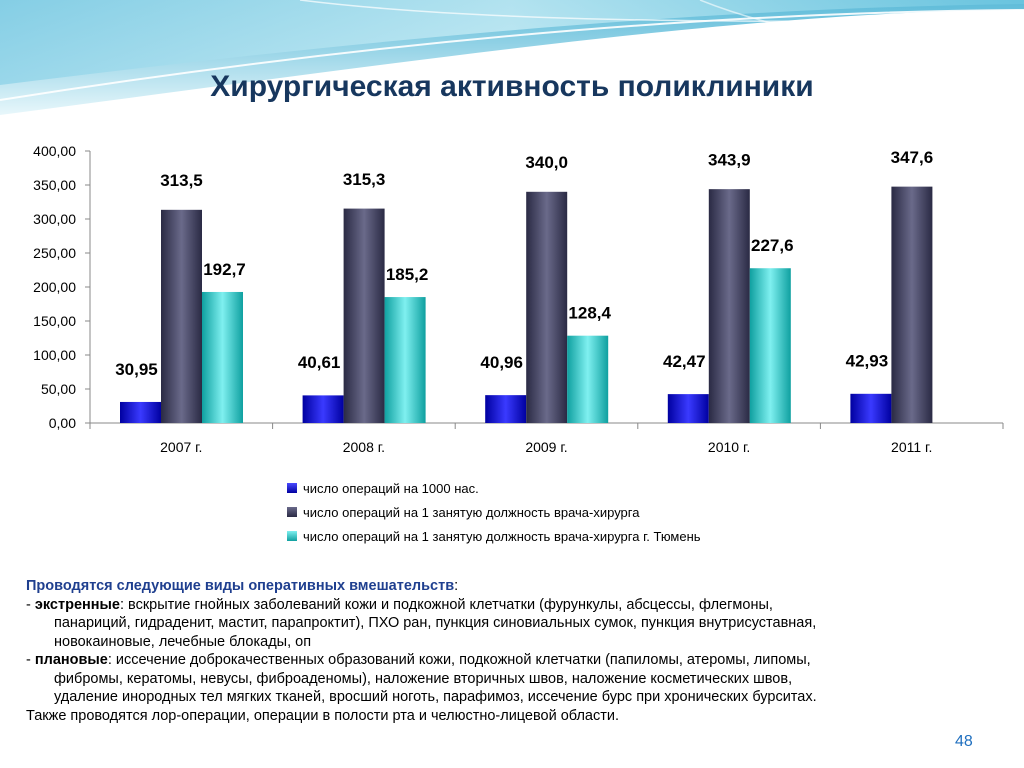  Describe the element at coordinates (54, 253) in the screenshot. I see `y-tick-label: 250,00` at that location.